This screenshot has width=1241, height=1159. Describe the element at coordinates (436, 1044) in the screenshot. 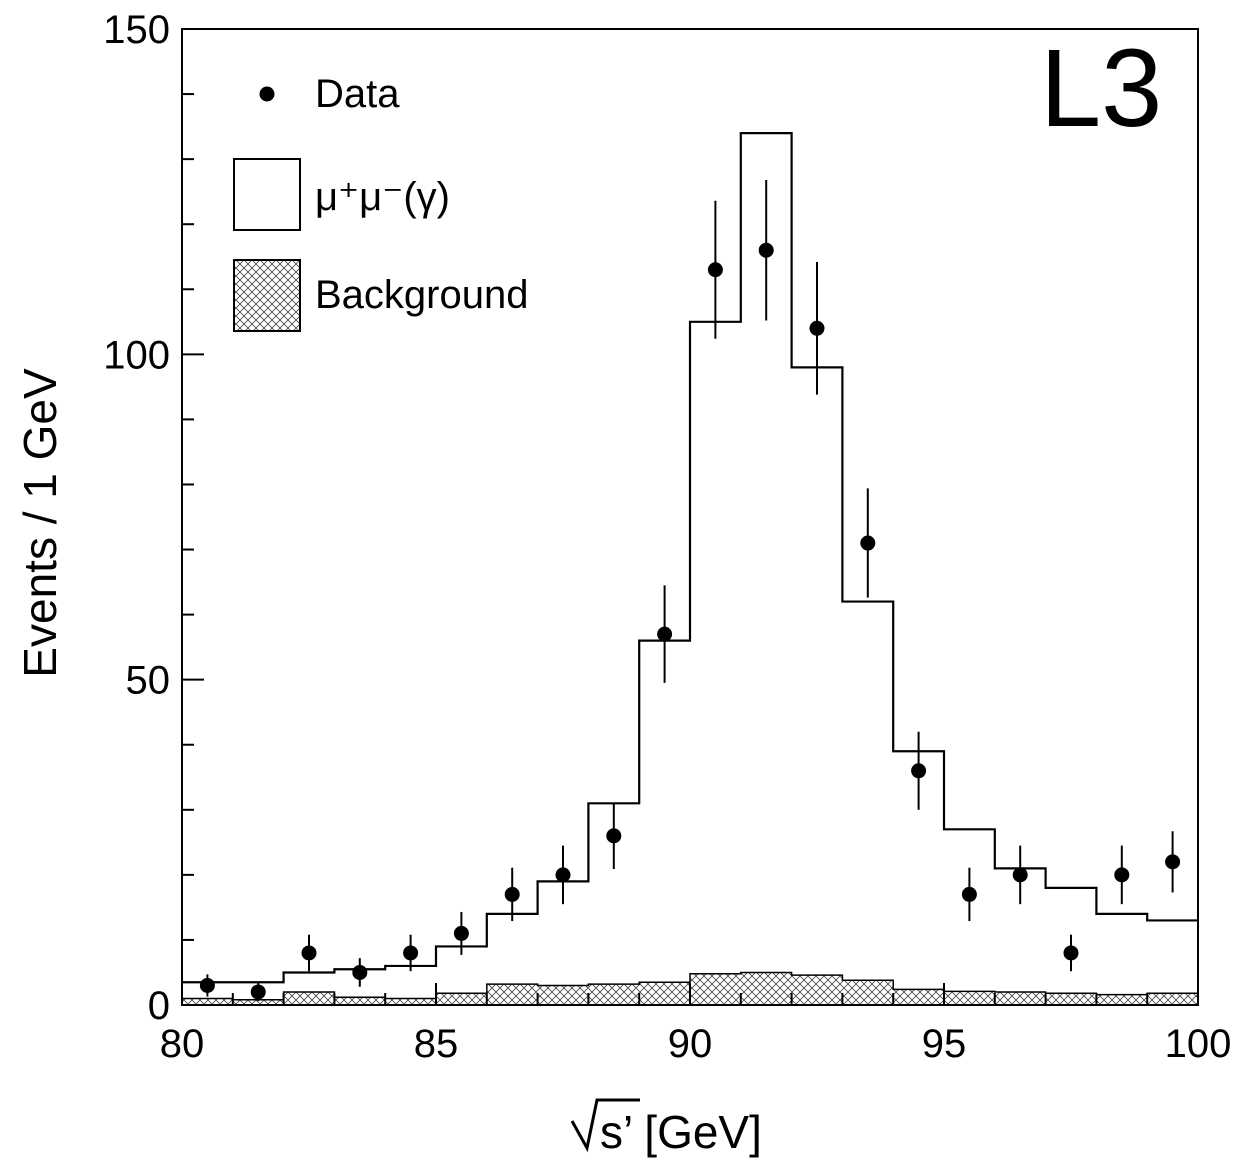

I see `x-tick-label: 85` at that location.